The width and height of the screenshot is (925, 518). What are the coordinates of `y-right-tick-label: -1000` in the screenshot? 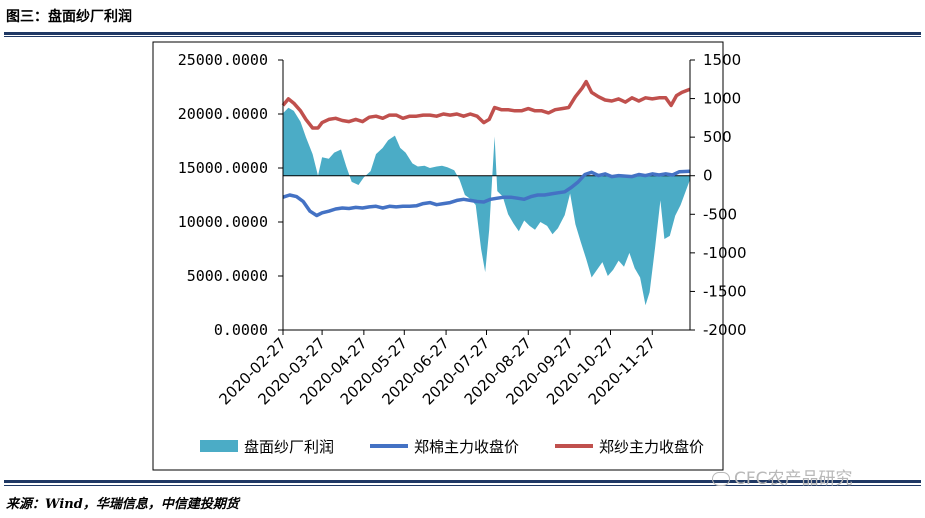 It's located at (725, 253).